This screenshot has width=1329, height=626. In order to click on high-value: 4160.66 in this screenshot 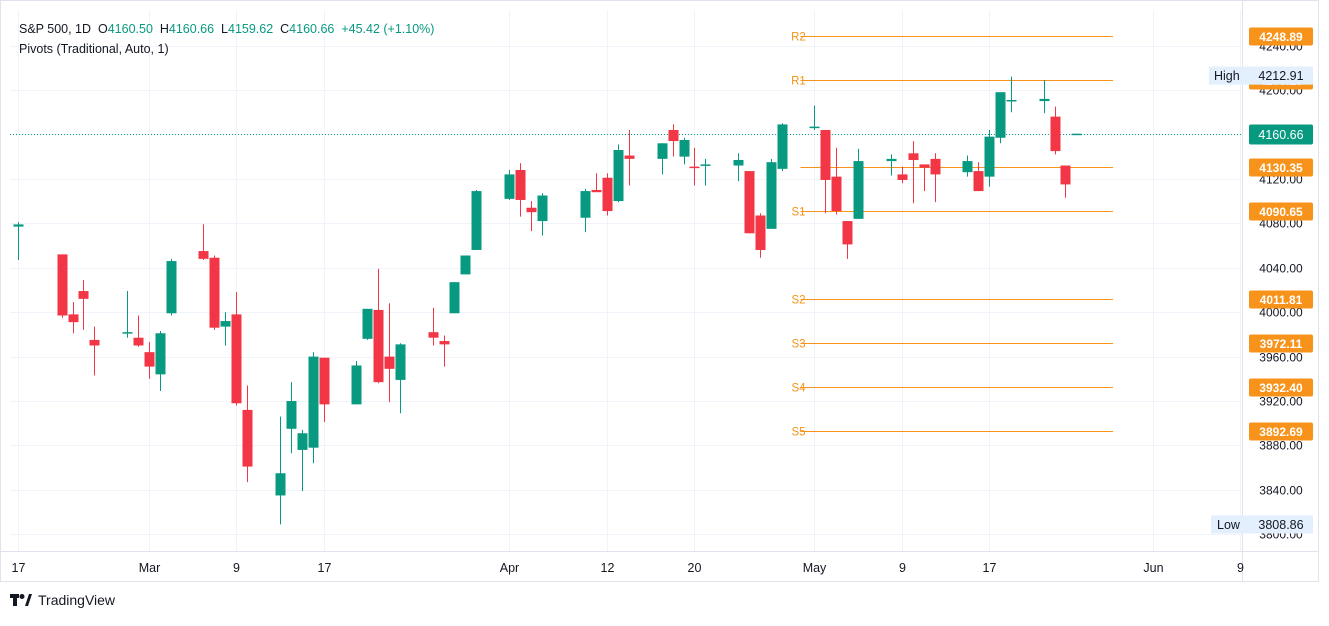, I will do `click(191, 29)`.